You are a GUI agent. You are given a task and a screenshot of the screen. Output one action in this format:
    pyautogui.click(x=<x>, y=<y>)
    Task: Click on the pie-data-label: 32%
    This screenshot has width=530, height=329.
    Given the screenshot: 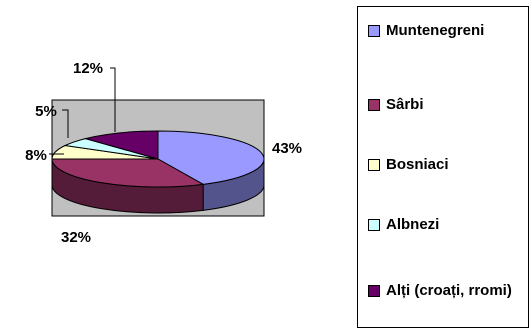 What is the action you would take?
    pyautogui.click(x=76, y=237)
    